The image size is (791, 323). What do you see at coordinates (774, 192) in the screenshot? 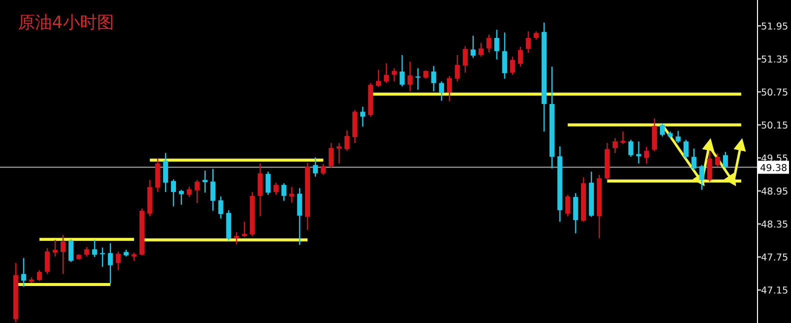
I see `ytick: 48.95` at bounding box center [774, 192].